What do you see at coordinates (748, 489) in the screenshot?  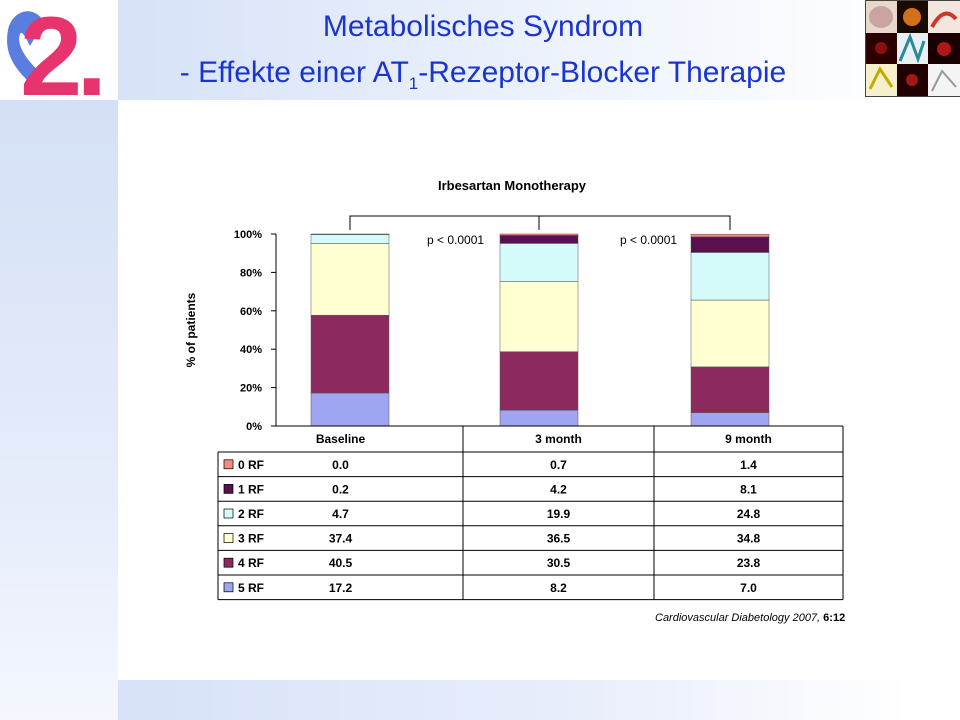 I see `data-label: 8.1` at bounding box center [748, 489].